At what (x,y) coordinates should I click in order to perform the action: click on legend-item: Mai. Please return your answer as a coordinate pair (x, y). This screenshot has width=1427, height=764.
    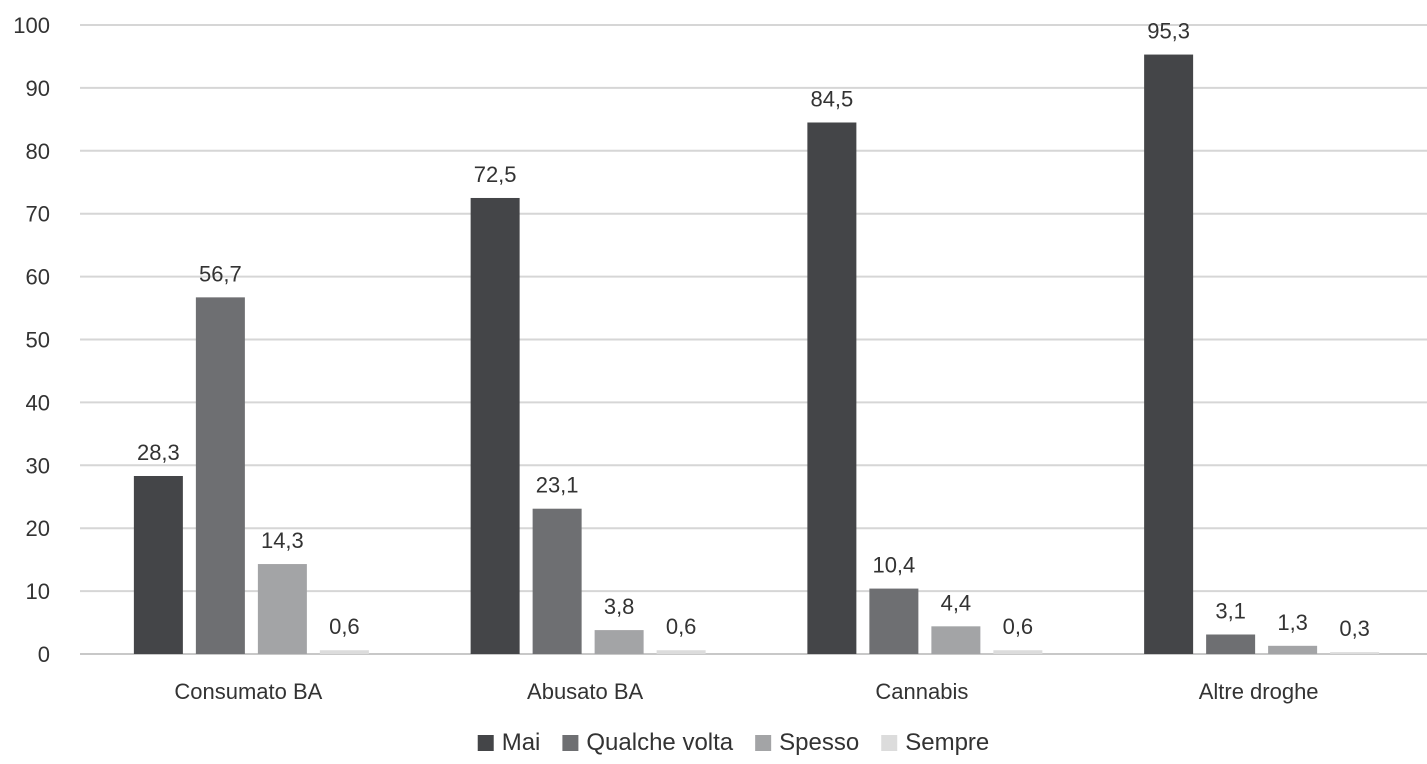
    Looking at the image, I should click on (509, 742).